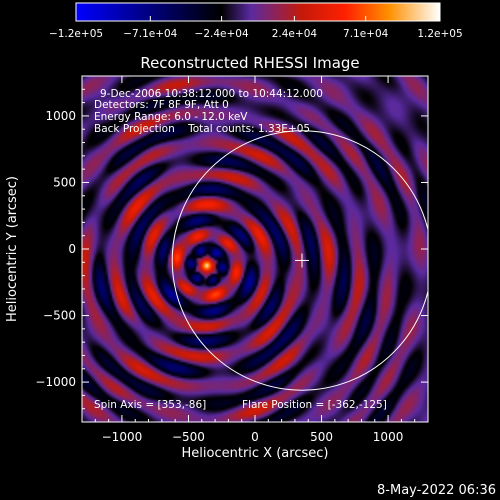 The width and height of the screenshot is (500, 500). Describe the element at coordinates (122, 437) in the screenshot. I see `x-tick-label: −1000` at that location.